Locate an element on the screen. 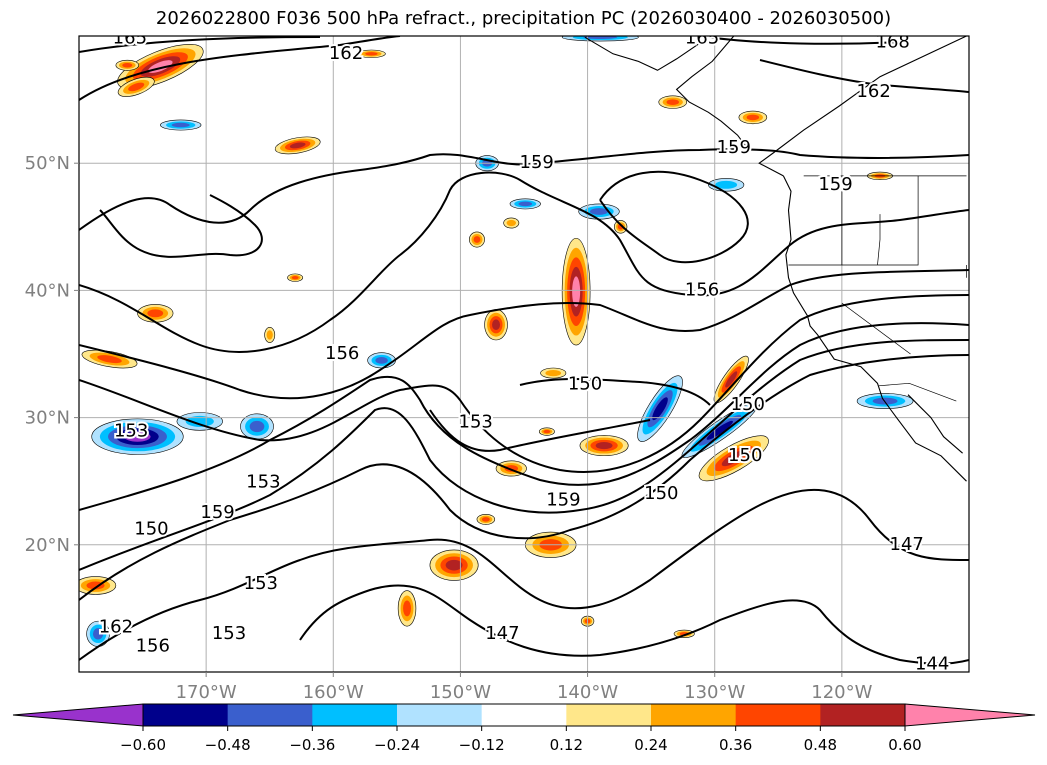  colorbar-tick-label: −0.48 is located at coordinates (228, 745).